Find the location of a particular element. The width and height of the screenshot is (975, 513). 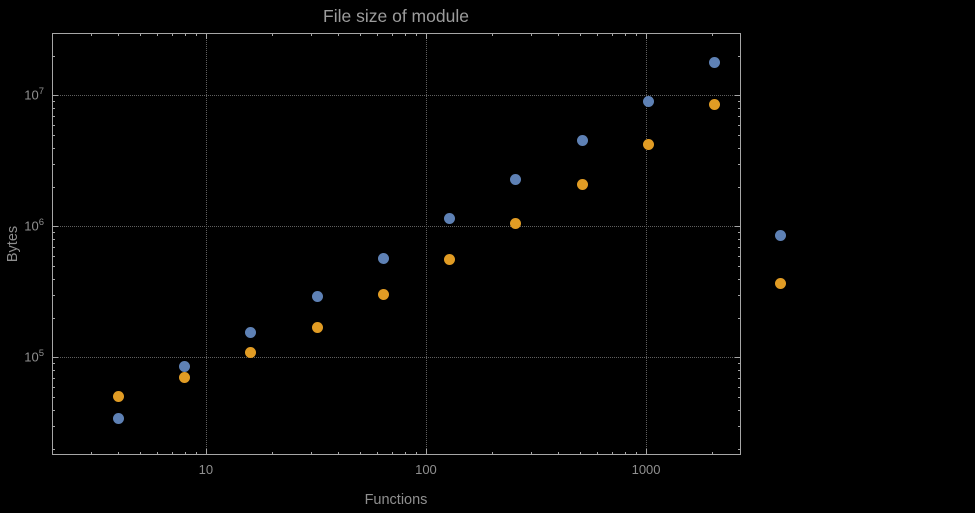

x-axis-label: Functions is located at coordinates (396, 500).